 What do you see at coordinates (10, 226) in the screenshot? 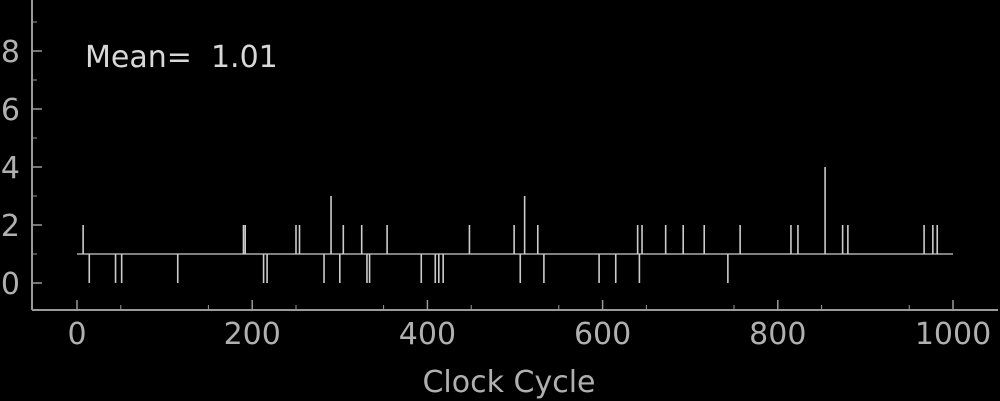
I see `y-tick-label: 2` at bounding box center [10, 226].